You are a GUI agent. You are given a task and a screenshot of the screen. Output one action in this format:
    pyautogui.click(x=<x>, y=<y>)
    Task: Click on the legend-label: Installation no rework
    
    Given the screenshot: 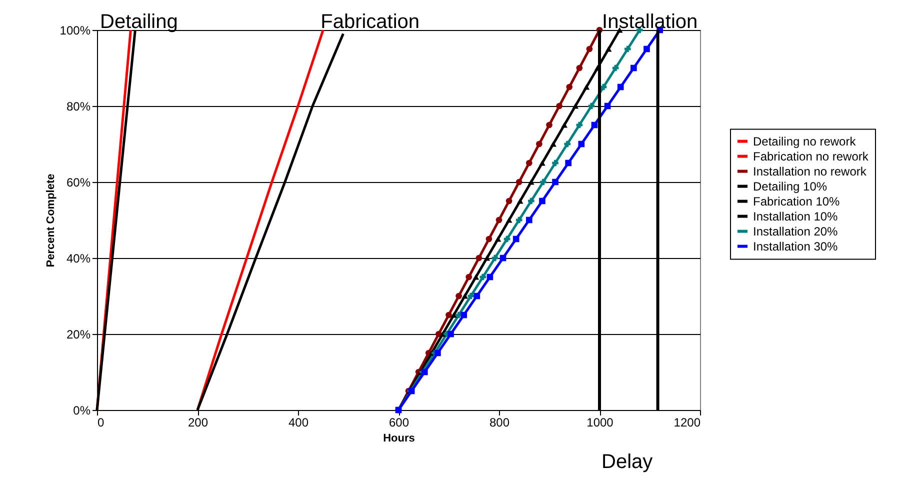 What is the action you would take?
    pyautogui.click(x=810, y=171)
    